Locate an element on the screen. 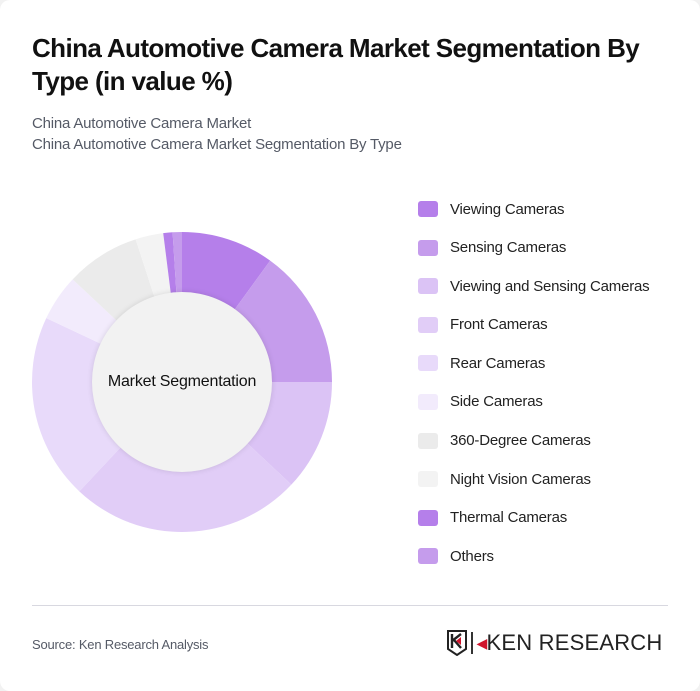 The height and width of the screenshot is (691, 700). donut-slice-thermal-cameras is located at coordinates (170, 263).